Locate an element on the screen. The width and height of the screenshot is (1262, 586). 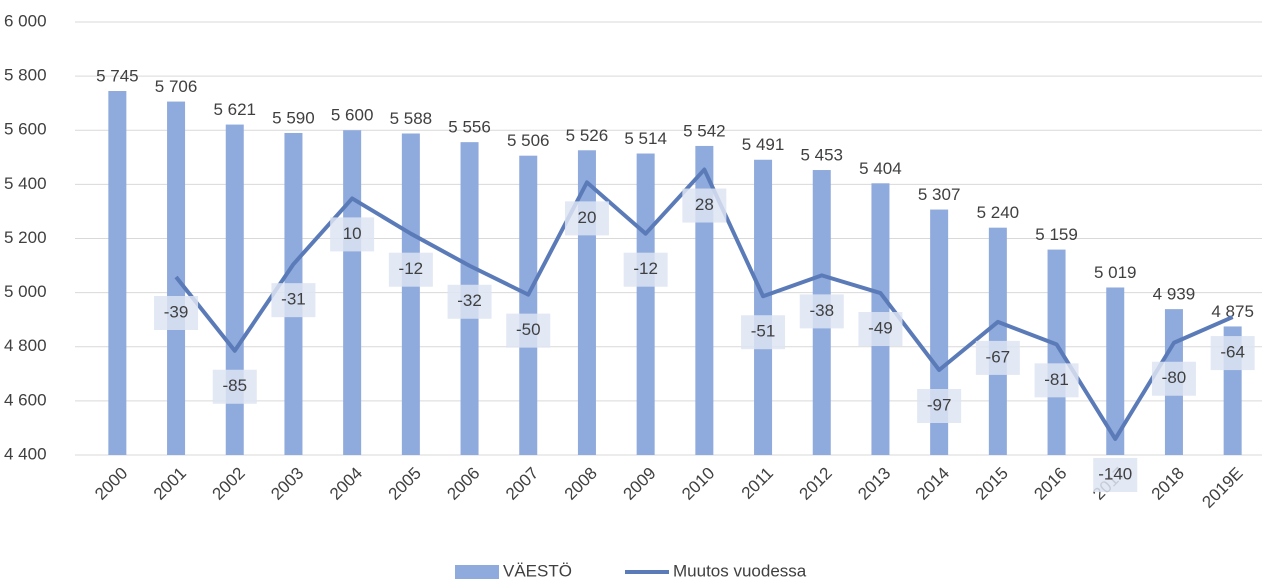
line-value-label: 10 is located at coordinates (352, 233).